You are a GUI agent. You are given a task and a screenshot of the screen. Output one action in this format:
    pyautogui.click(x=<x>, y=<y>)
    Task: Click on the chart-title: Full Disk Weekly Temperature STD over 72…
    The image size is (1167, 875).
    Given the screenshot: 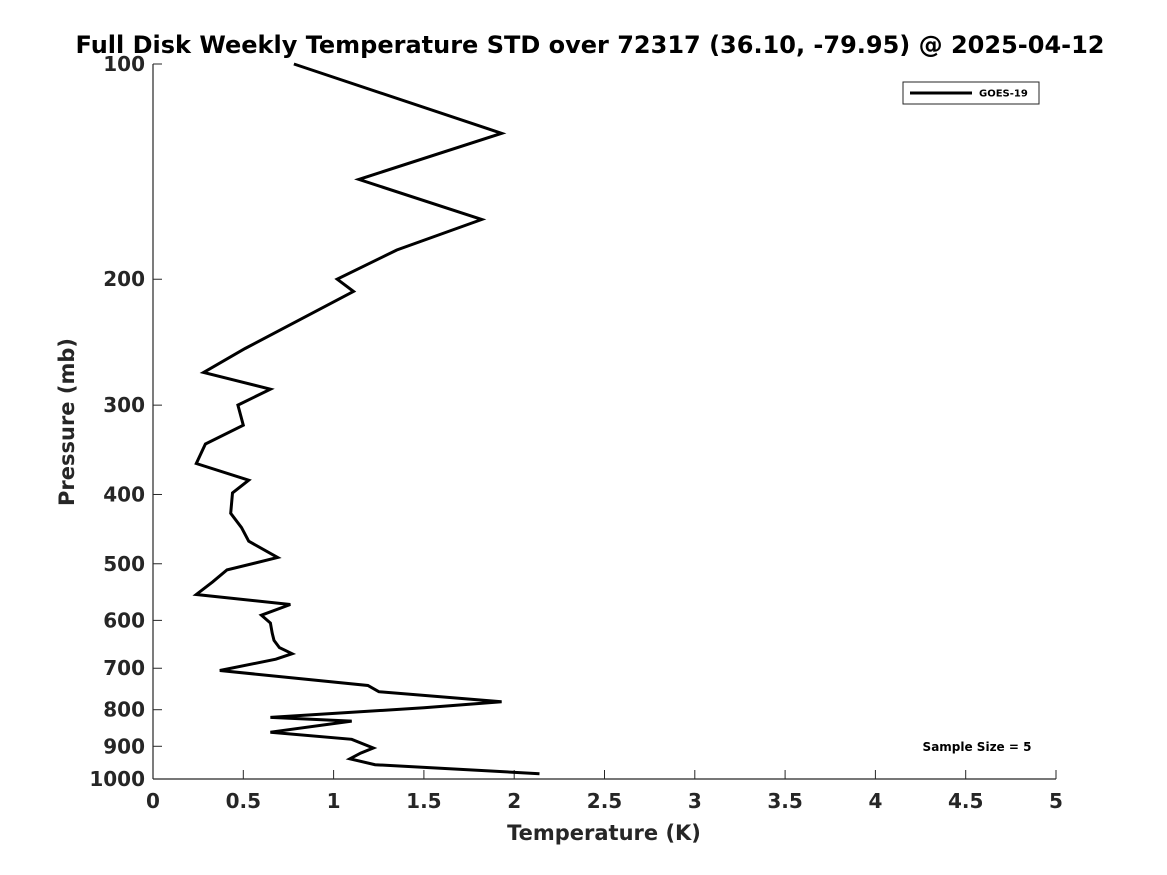 What is the action you would take?
    pyautogui.click(x=590, y=45)
    